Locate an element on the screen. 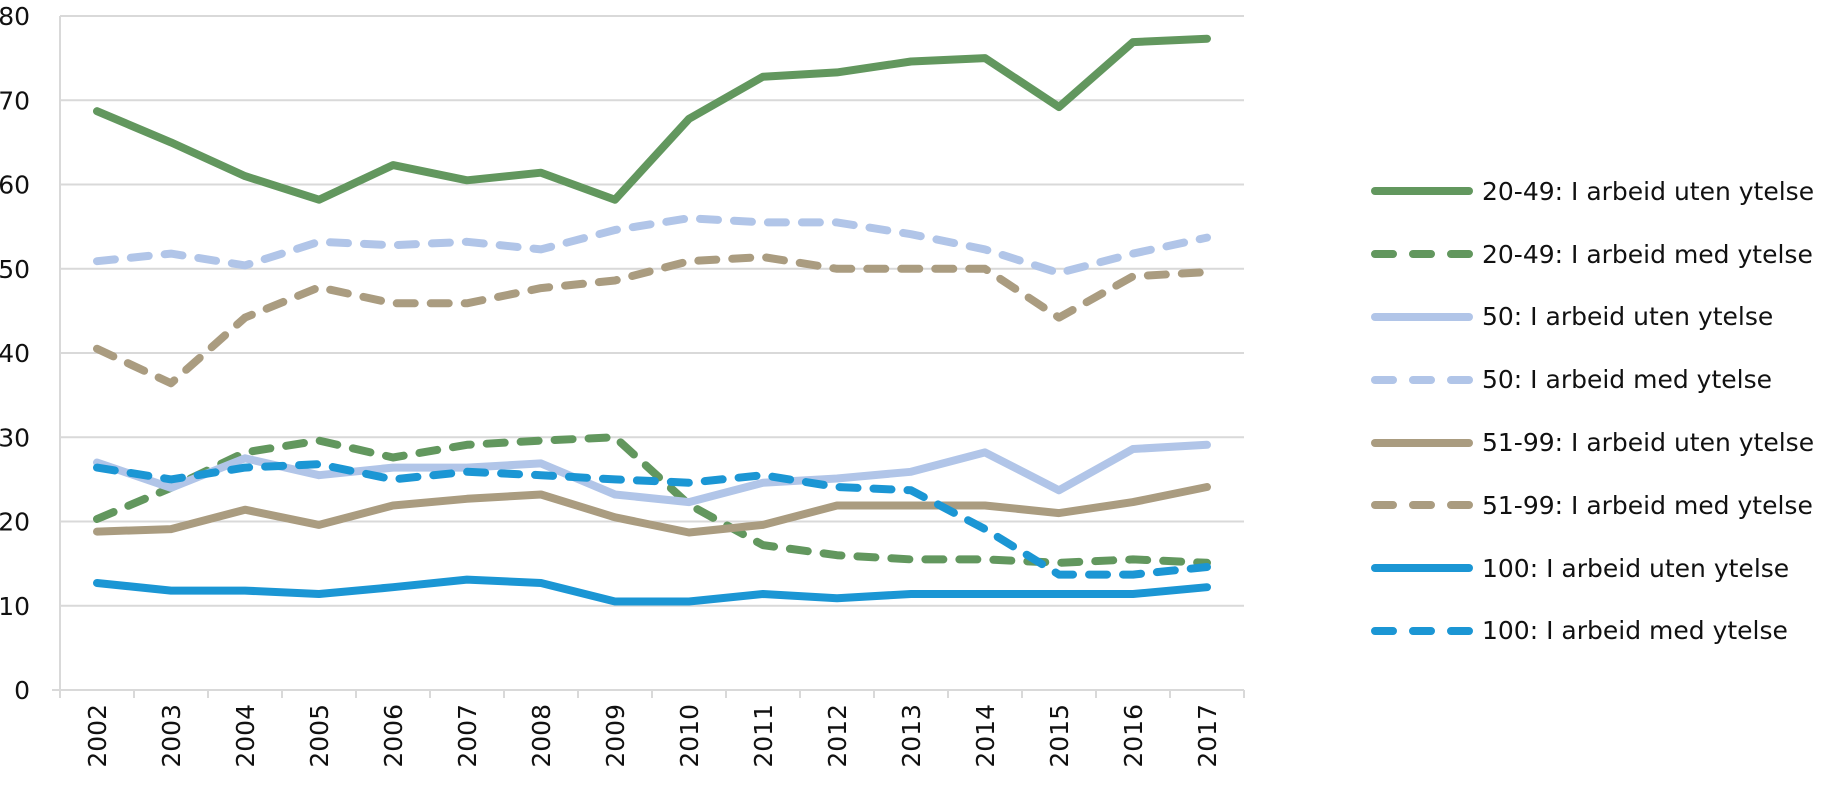  x-tick-label: 2017 is located at coordinates (1207, 736).